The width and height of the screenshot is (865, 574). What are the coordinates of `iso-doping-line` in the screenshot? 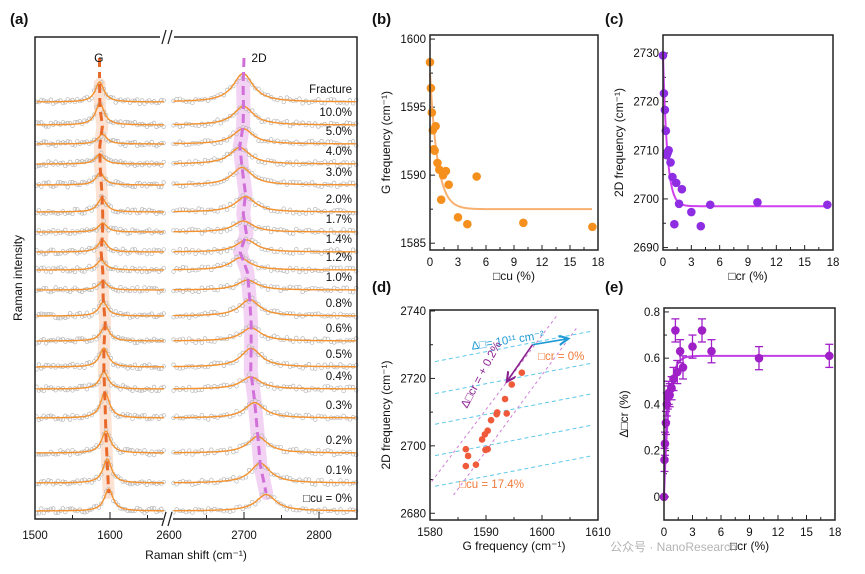 It's located at (513, 409).